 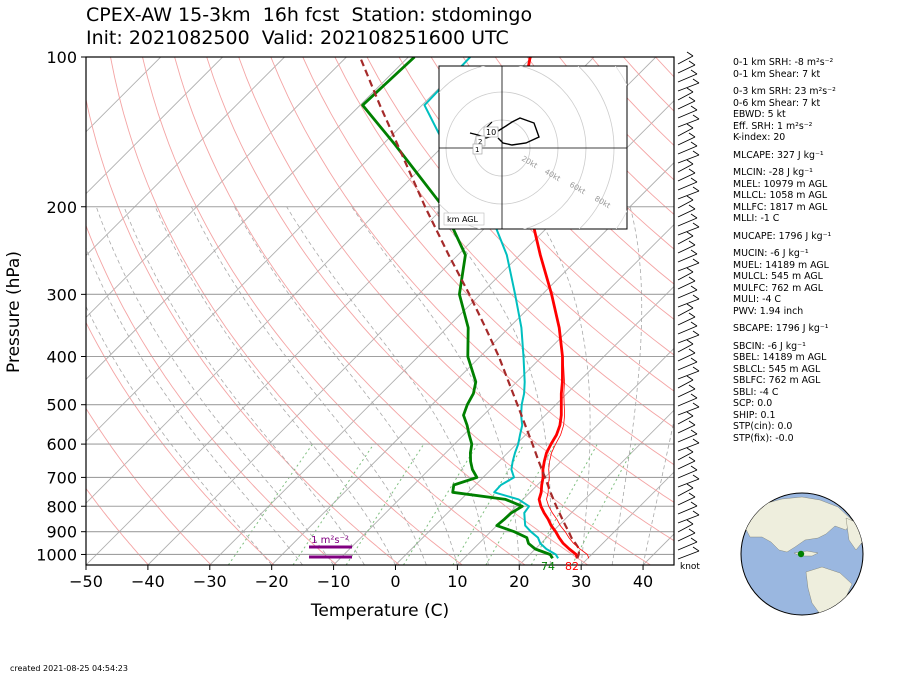 What do you see at coordinates (768, 311) in the screenshot?
I see `stat-line: PWV: 1.94 inch` at bounding box center [768, 311].